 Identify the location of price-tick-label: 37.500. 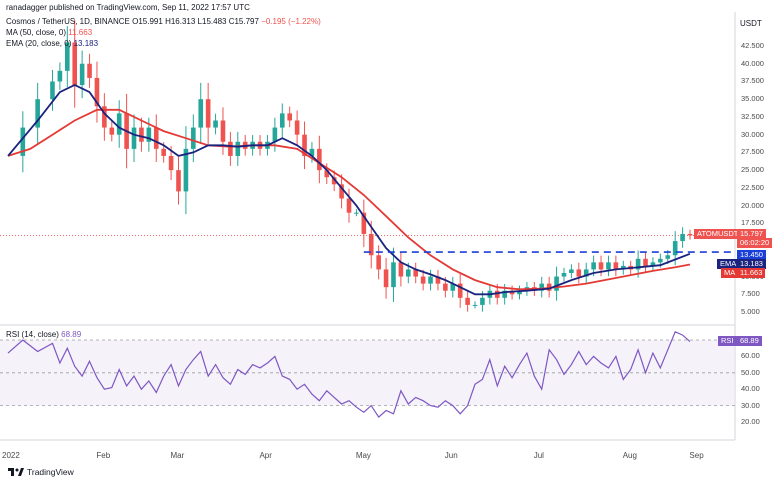
(752, 81).